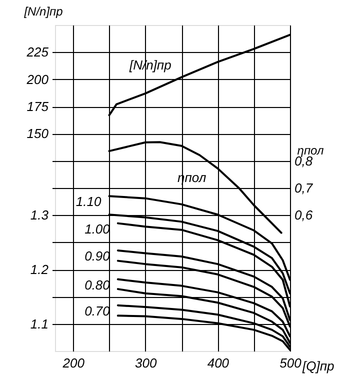 Image resolution: width=342 pixels, height=377 pixels. What do you see at coordinates (291, 363) in the screenshot?
I see `x-tick-label: 500` at bounding box center [291, 363].